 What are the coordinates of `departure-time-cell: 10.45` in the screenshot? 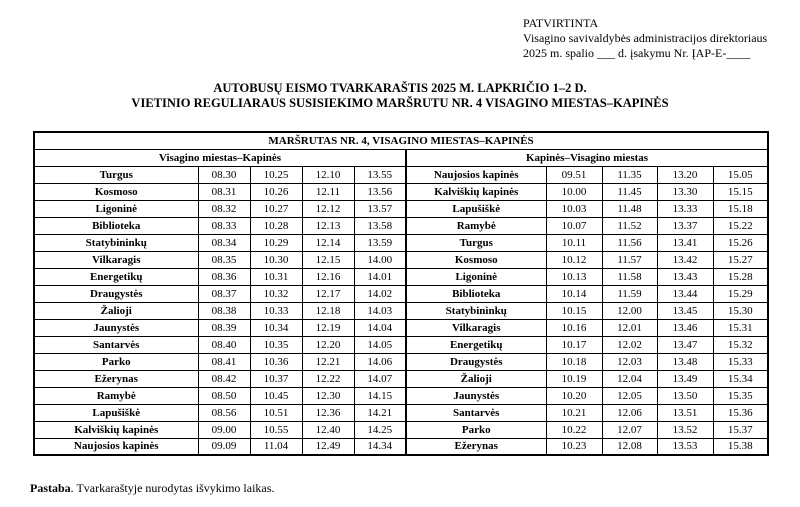 It's located at (276, 395).